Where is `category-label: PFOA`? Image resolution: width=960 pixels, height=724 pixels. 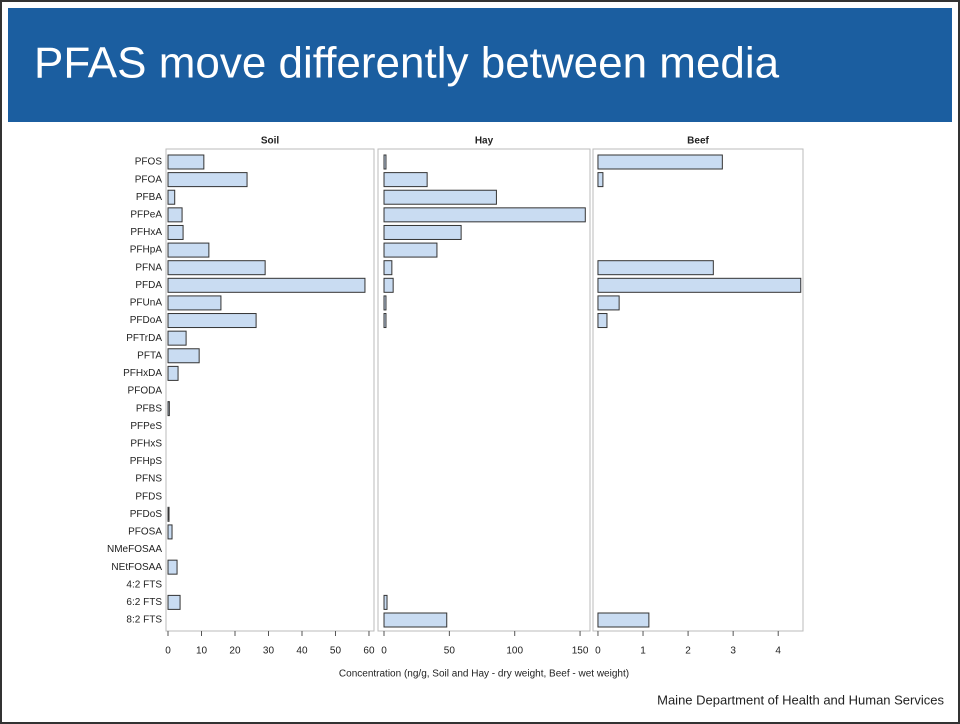
category-label: PFOA is located at coordinates (149, 179).